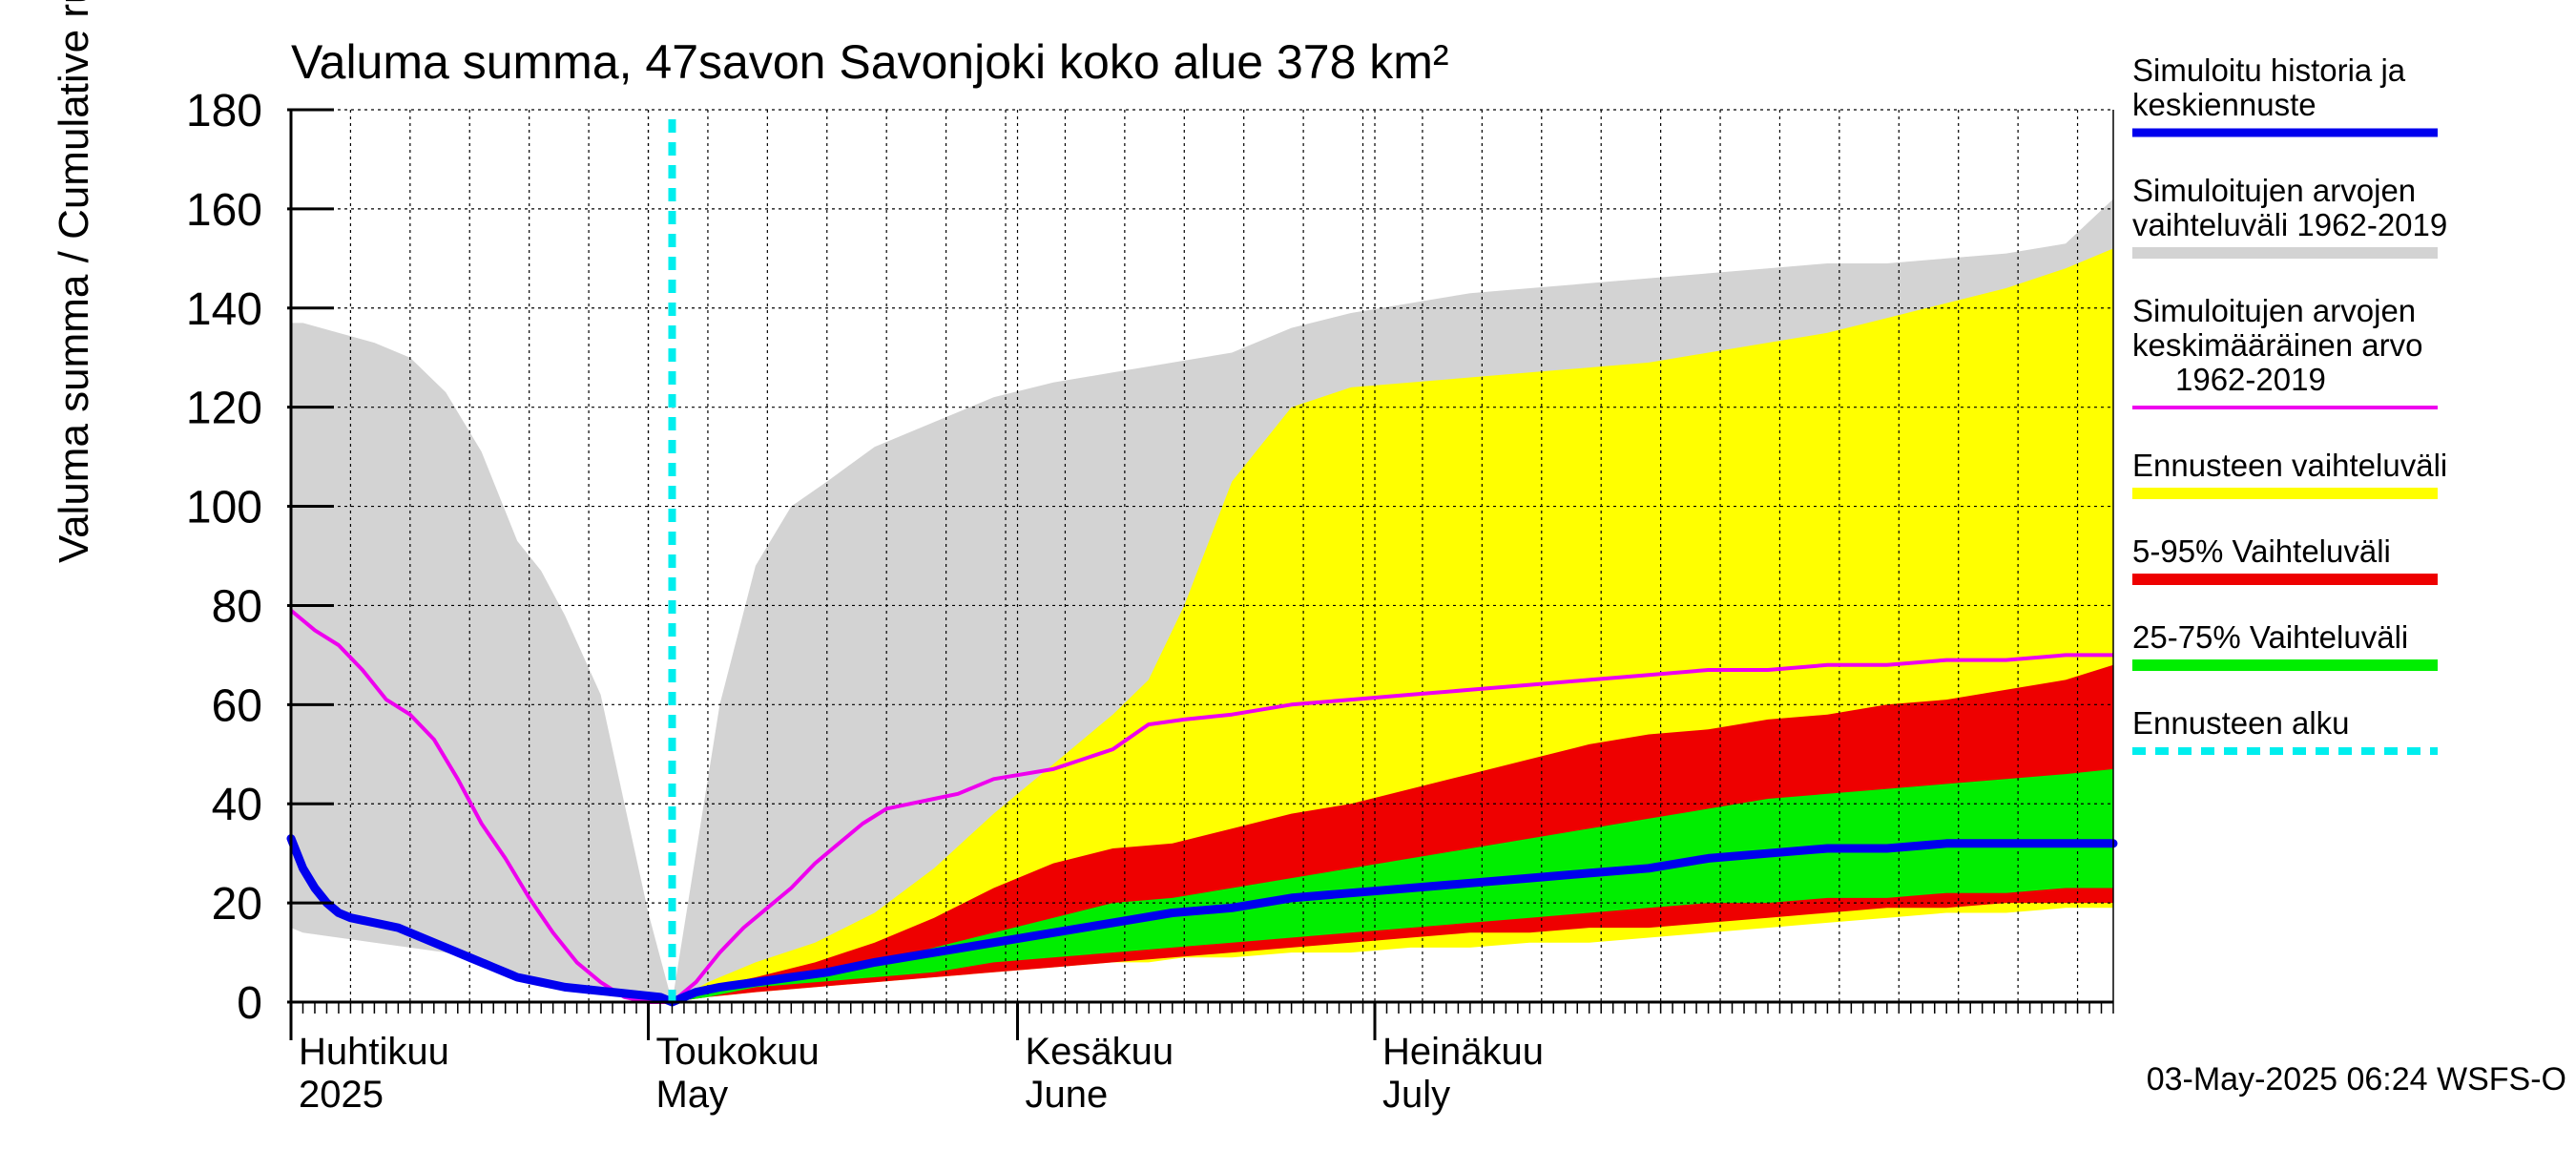  What do you see at coordinates (224, 210) in the screenshot?
I see `y-tick-label: 160` at bounding box center [224, 210].